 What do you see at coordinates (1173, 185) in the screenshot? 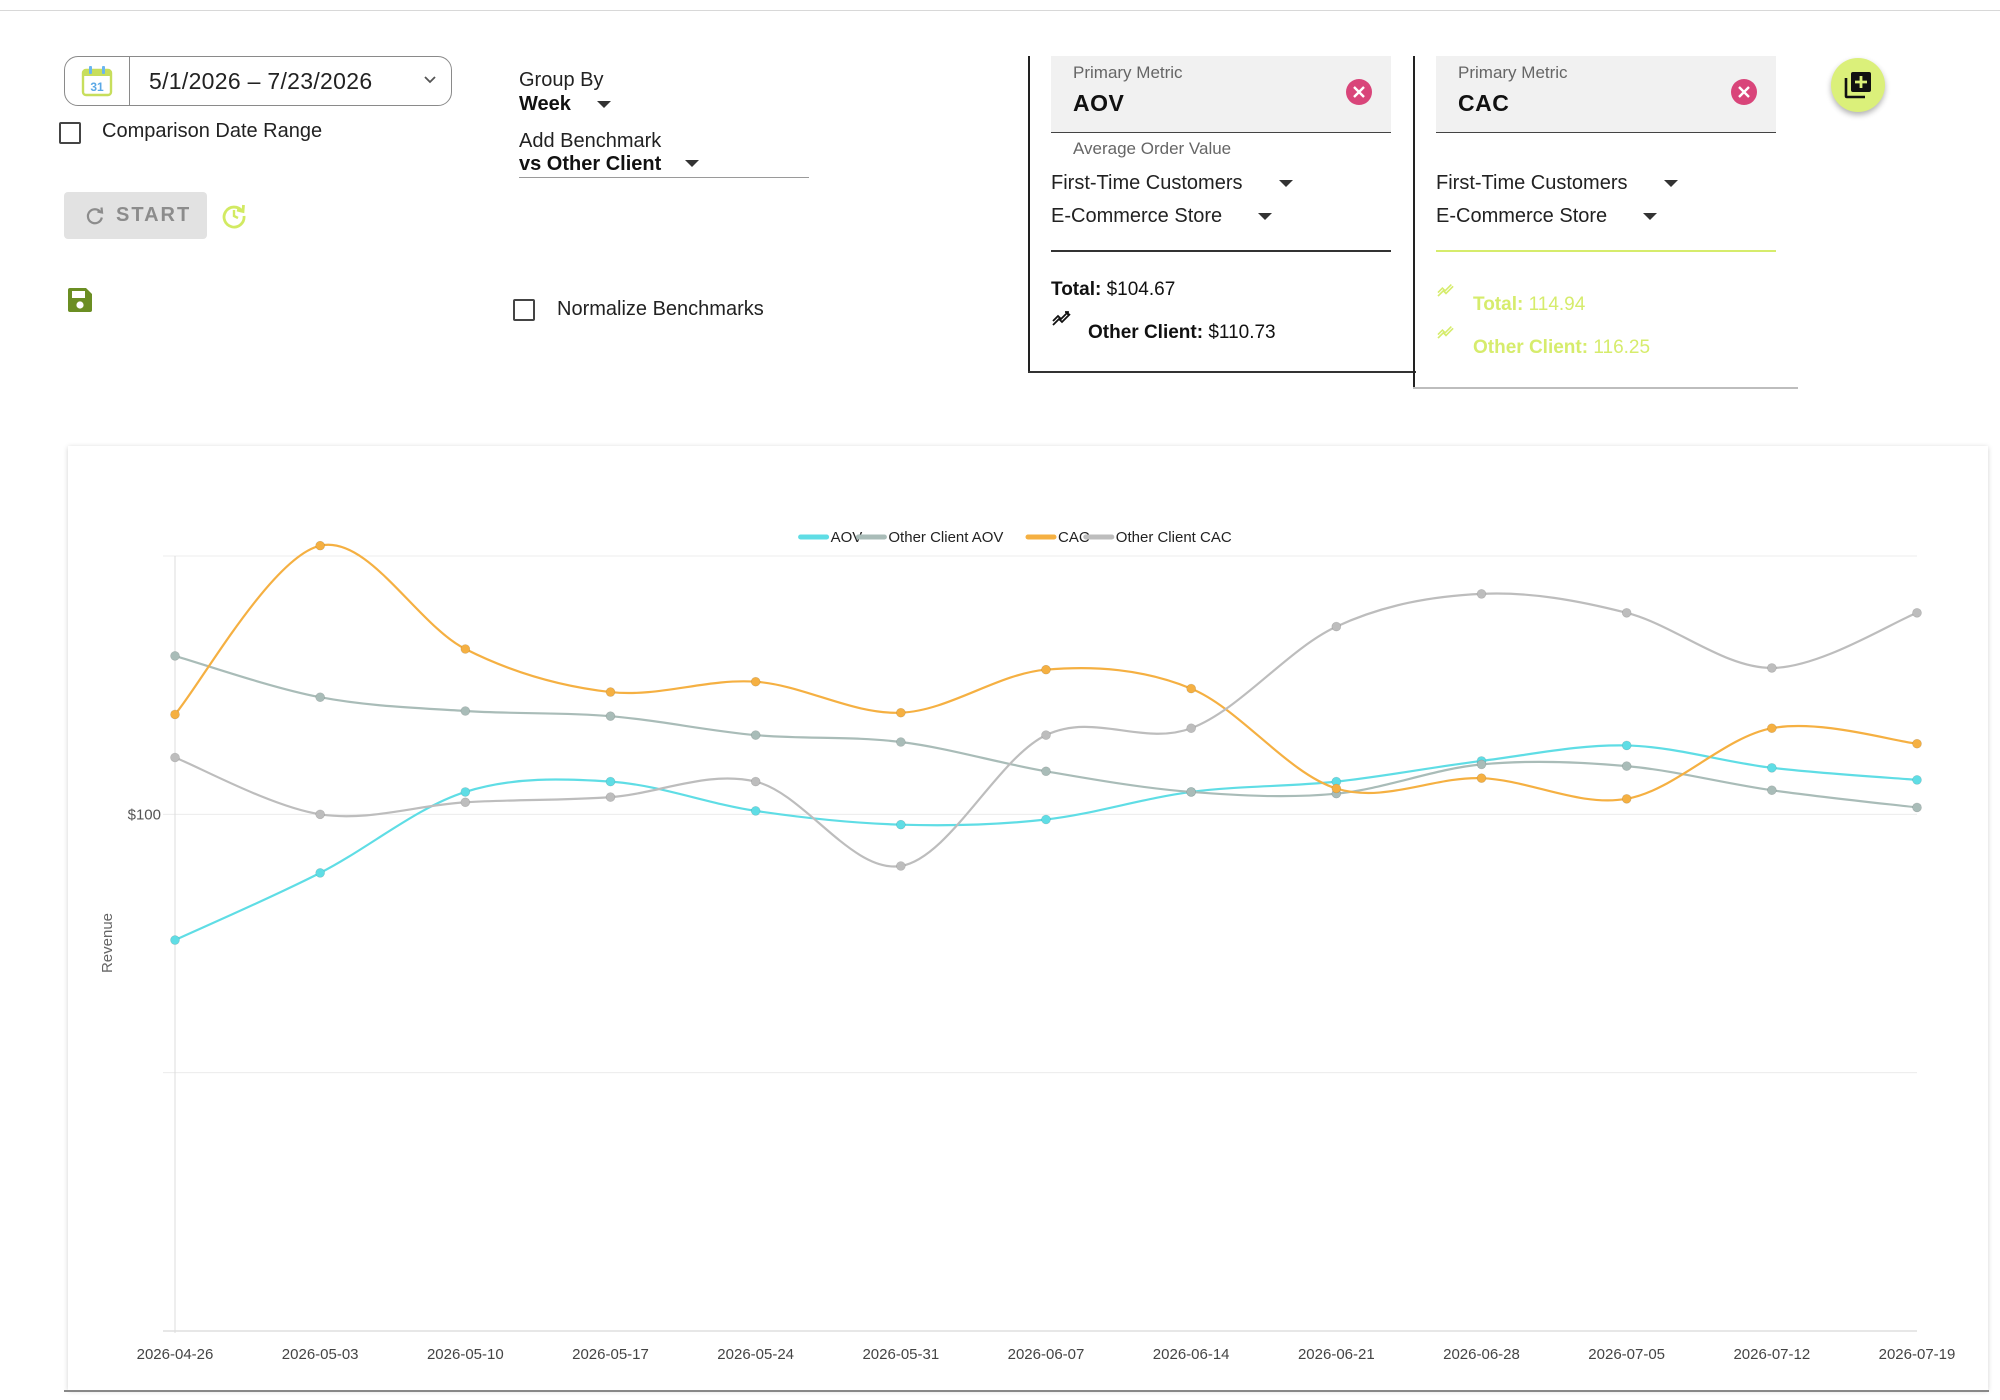
I see `card1-segment-select: First-Time Customers` at bounding box center [1173, 185].